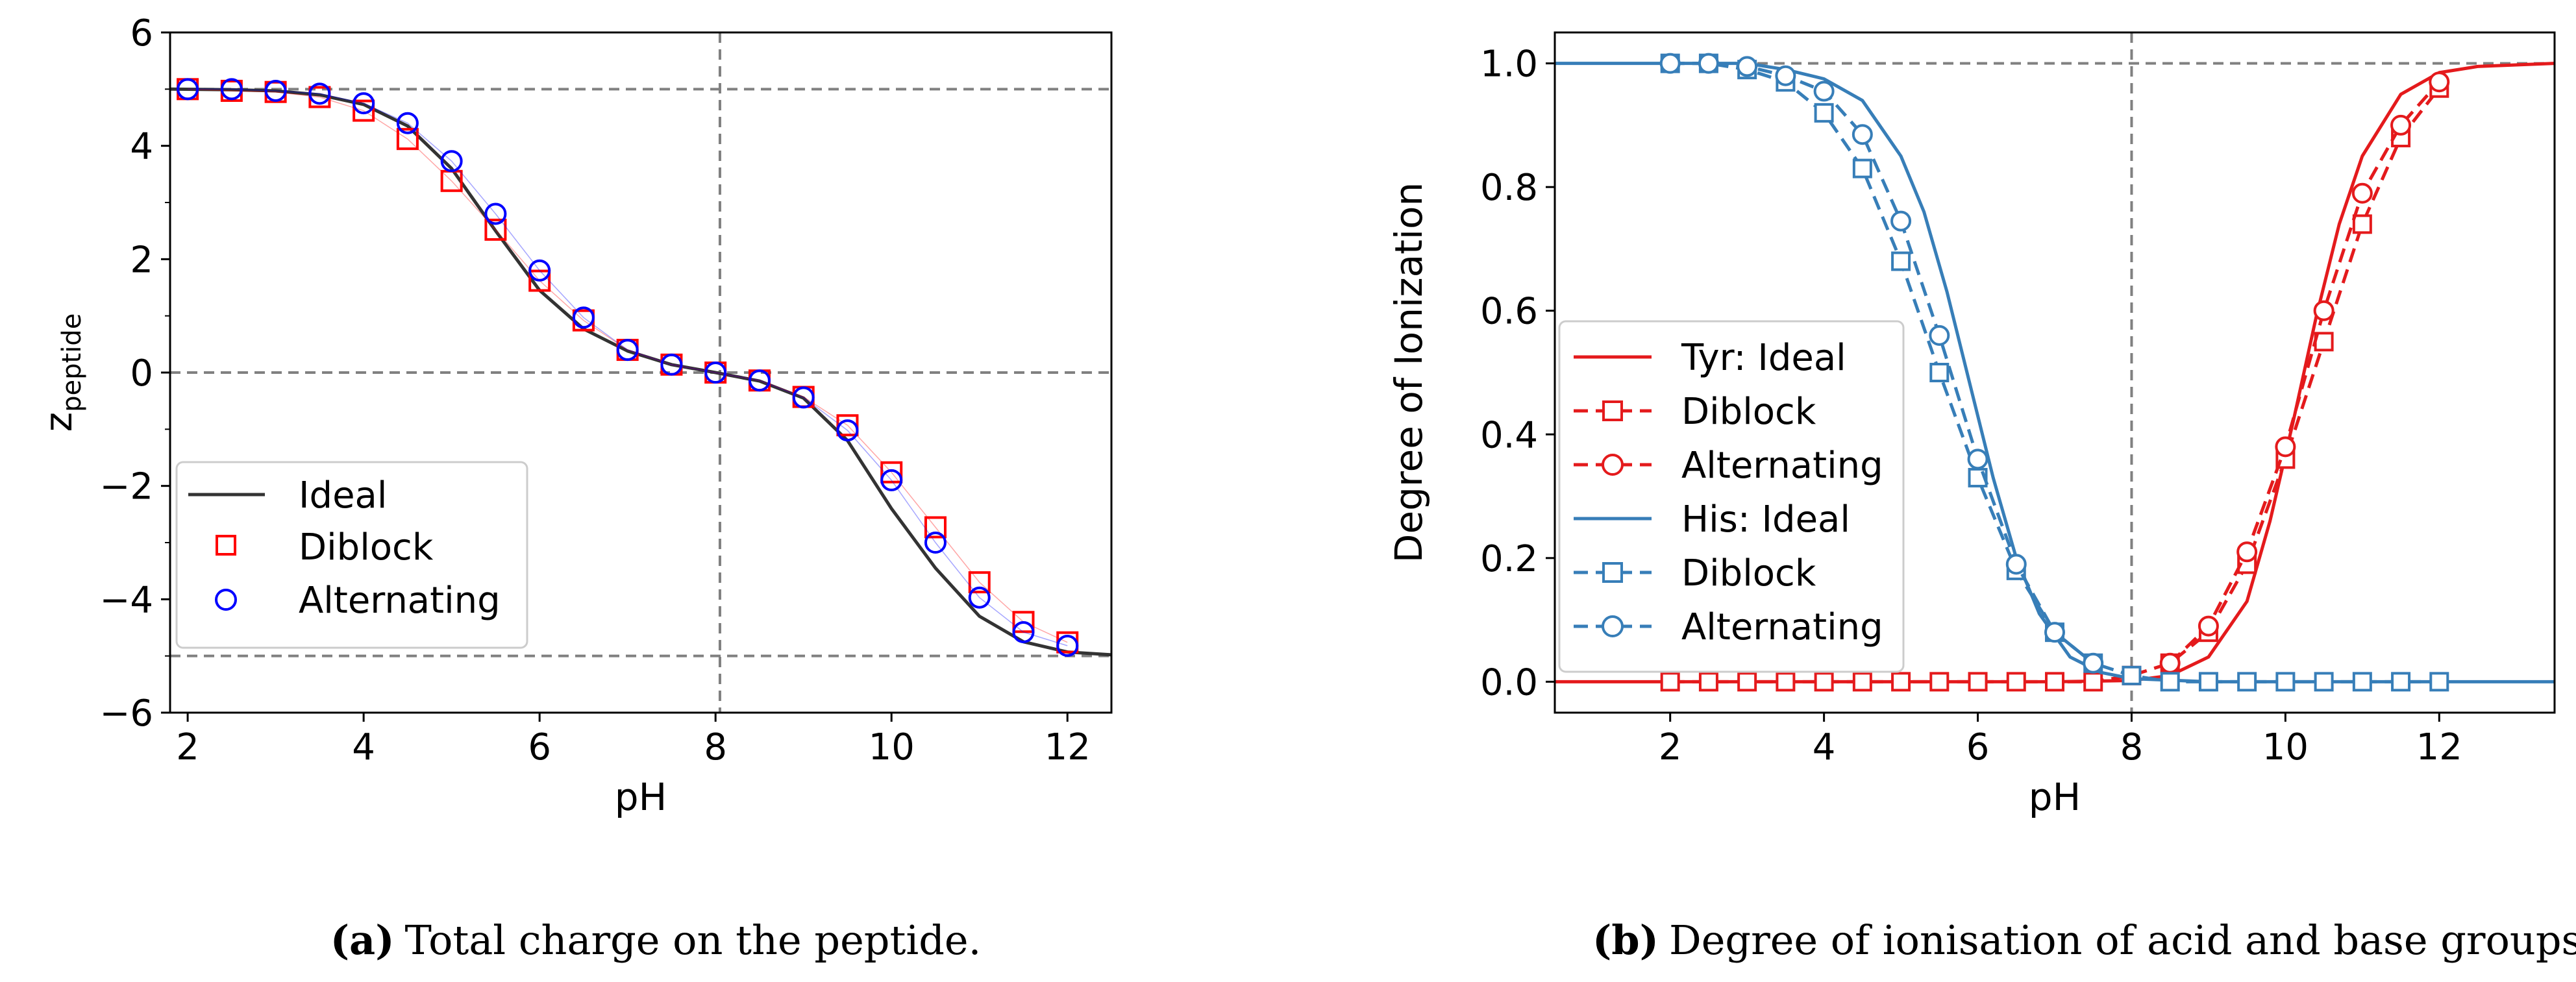 The width and height of the screenshot is (2576, 982). What do you see at coordinates (1748, 412) in the screenshot?
I see `legend-tyr-diblock-label: Diblock` at bounding box center [1748, 412].